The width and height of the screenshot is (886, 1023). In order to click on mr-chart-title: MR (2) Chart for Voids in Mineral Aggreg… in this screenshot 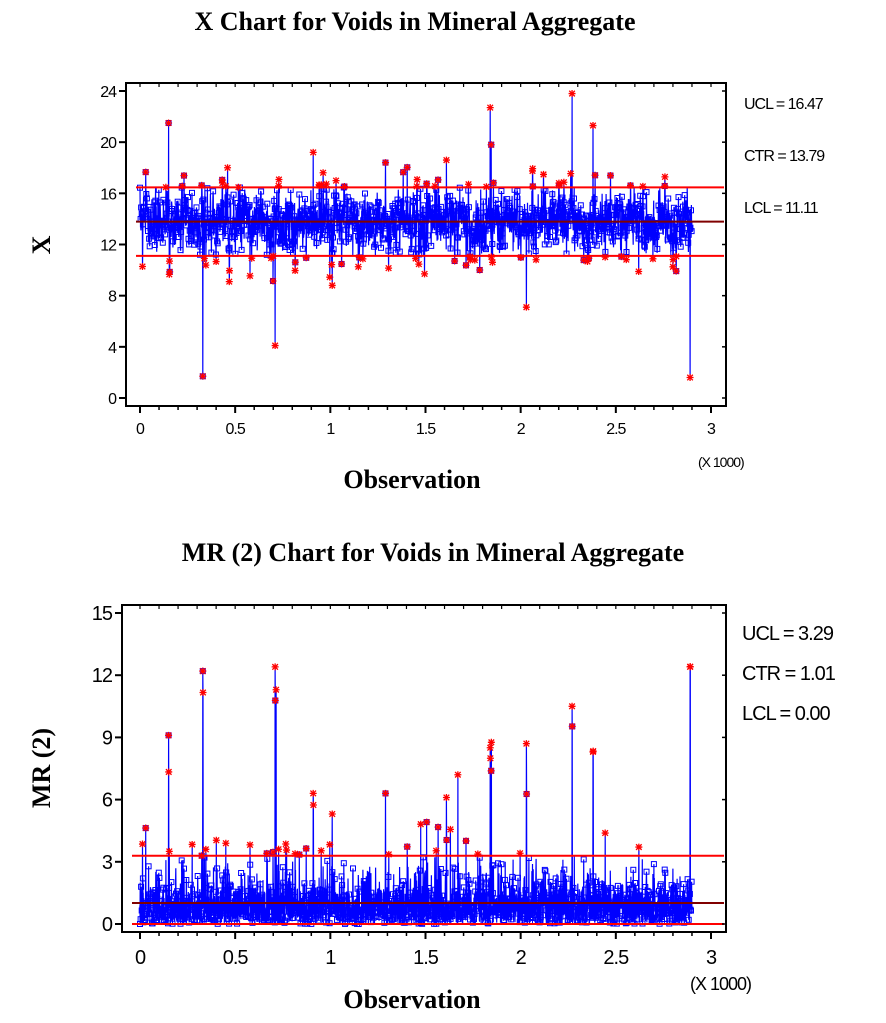, I will do `click(433, 552)`.